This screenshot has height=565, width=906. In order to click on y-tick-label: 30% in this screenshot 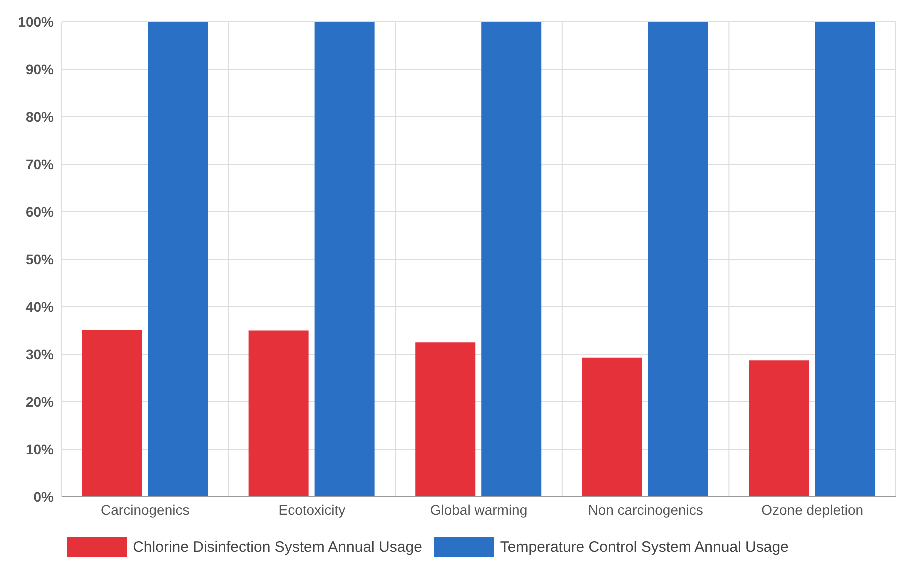, I will do `click(40, 354)`.